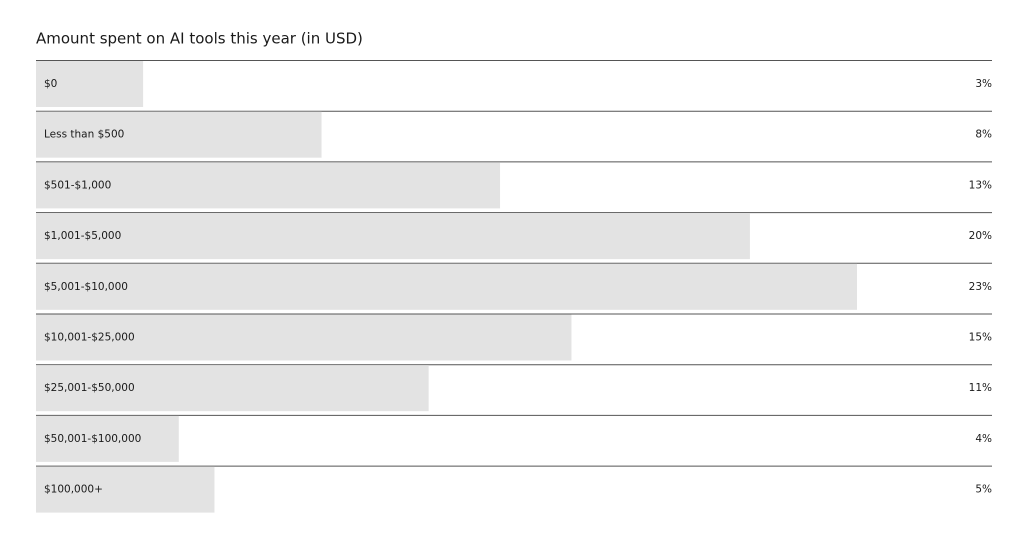 The width and height of the screenshot is (1032, 540). Describe the element at coordinates (92, 439) in the screenshot. I see `category-label: $50,001-$100,000` at that location.